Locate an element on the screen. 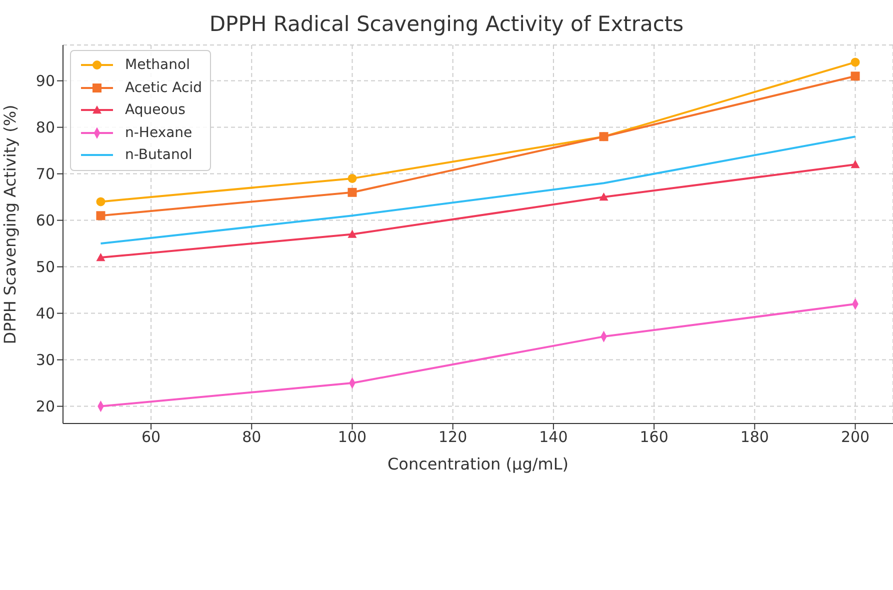 Image resolution: width=893 pixels, height=590 pixels. x-tick-label: 120 is located at coordinates (453, 437).